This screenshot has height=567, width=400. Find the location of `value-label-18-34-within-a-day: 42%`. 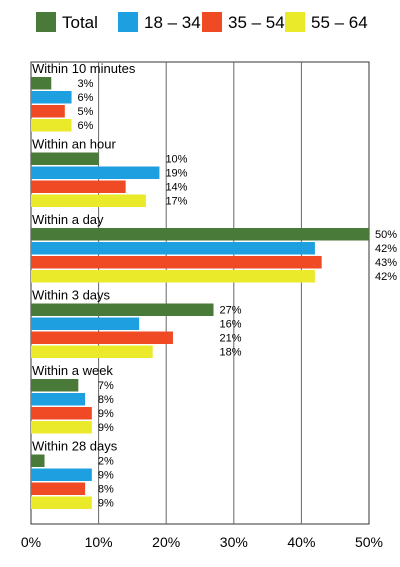

value-label-18-34-within-a-day: 42% is located at coordinates (386, 249).